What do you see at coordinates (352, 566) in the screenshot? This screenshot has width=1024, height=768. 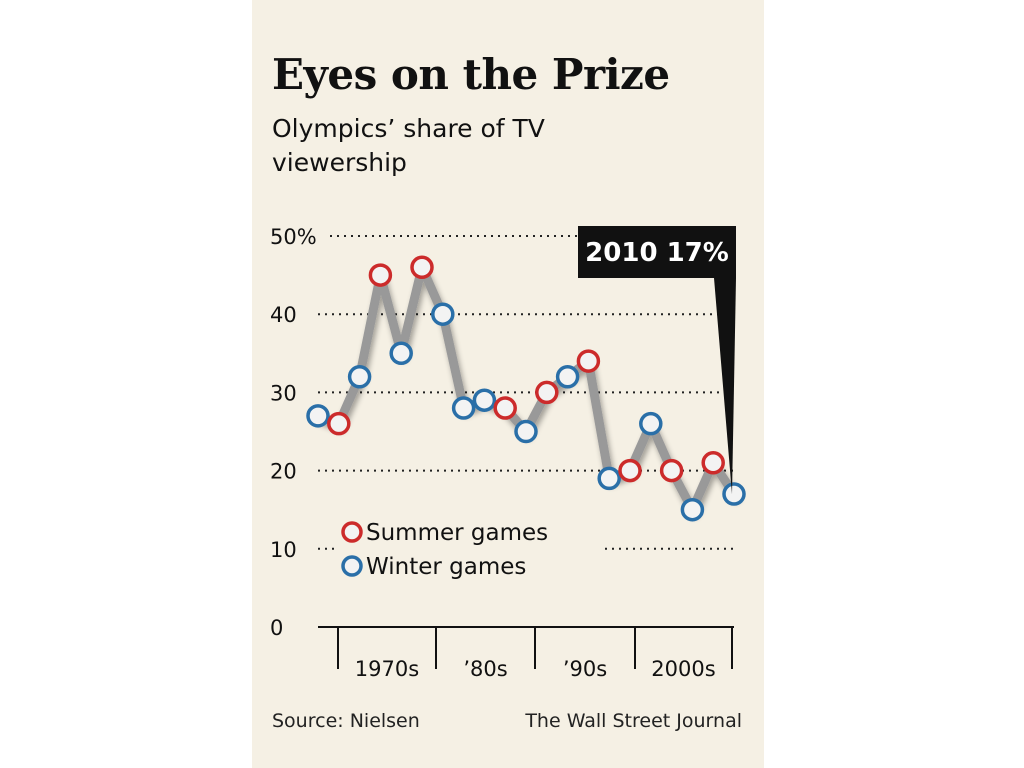 I see `legend-marker-winter` at bounding box center [352, 566].